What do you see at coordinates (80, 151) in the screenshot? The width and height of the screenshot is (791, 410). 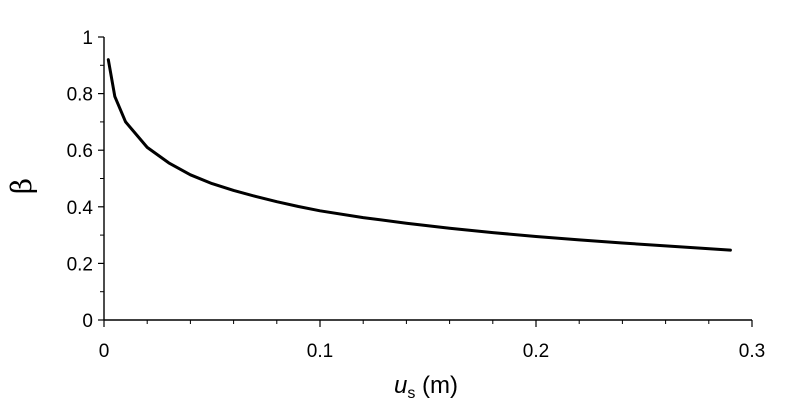 I see `y-tick-label: 0.6` at bounding box center [80, 151].